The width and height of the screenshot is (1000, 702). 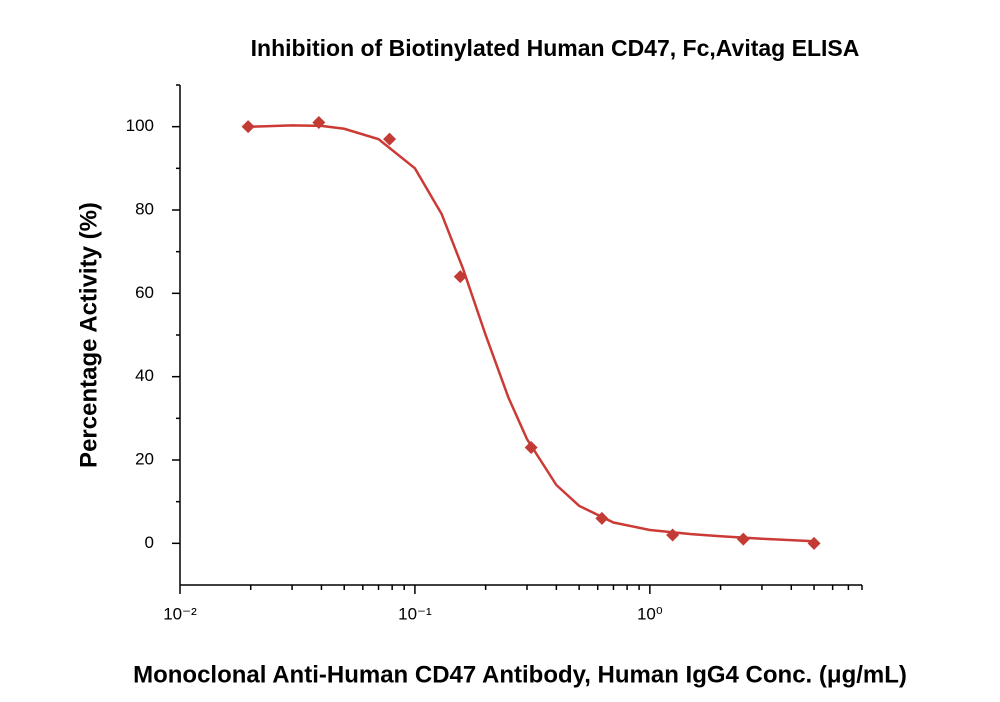 What do you see at coordinates (180, 613) in the screenshot?
I see `x-tick-label: 10⁻²` at bounding box center [180, 613].